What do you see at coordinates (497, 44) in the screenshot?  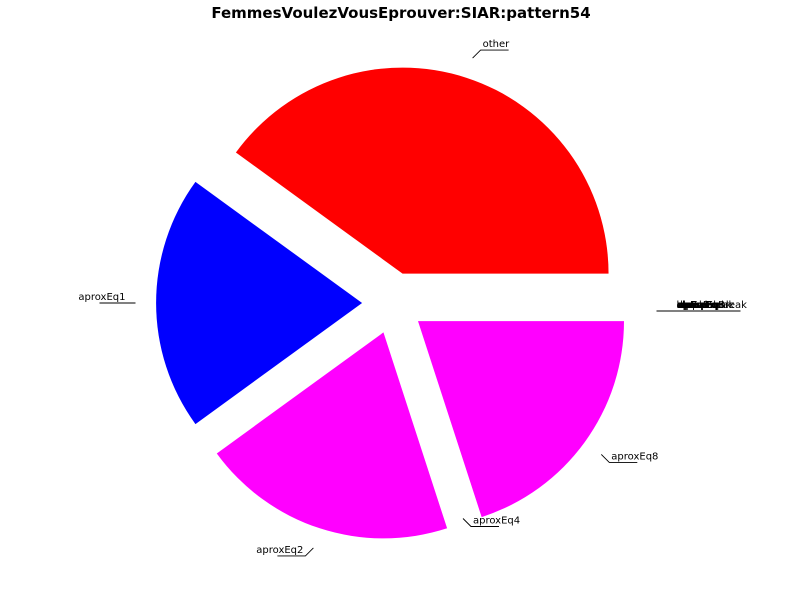 I see `slice-label-other: other` at bounding box center [497, 44].